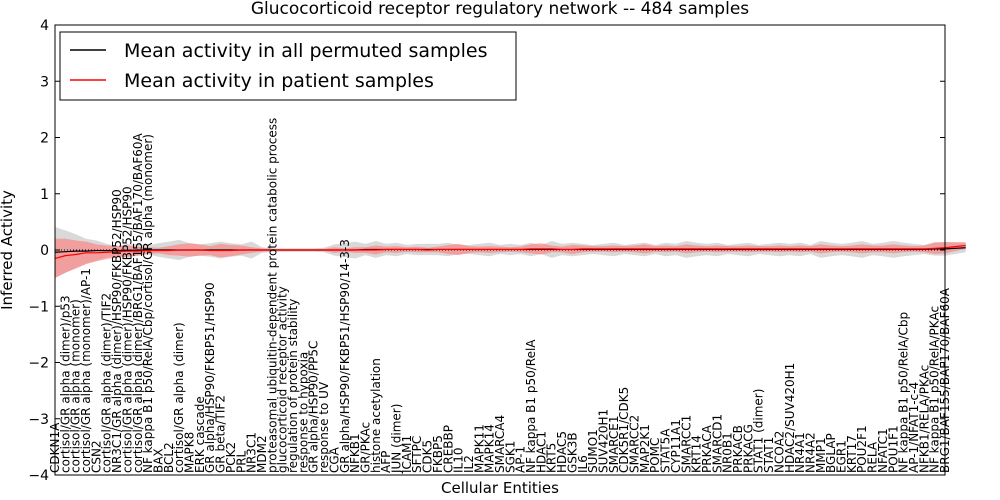  Describe the element at coordinates (572, 452) in the screenshot. I see `x-category-label: GSK3B` at that location.